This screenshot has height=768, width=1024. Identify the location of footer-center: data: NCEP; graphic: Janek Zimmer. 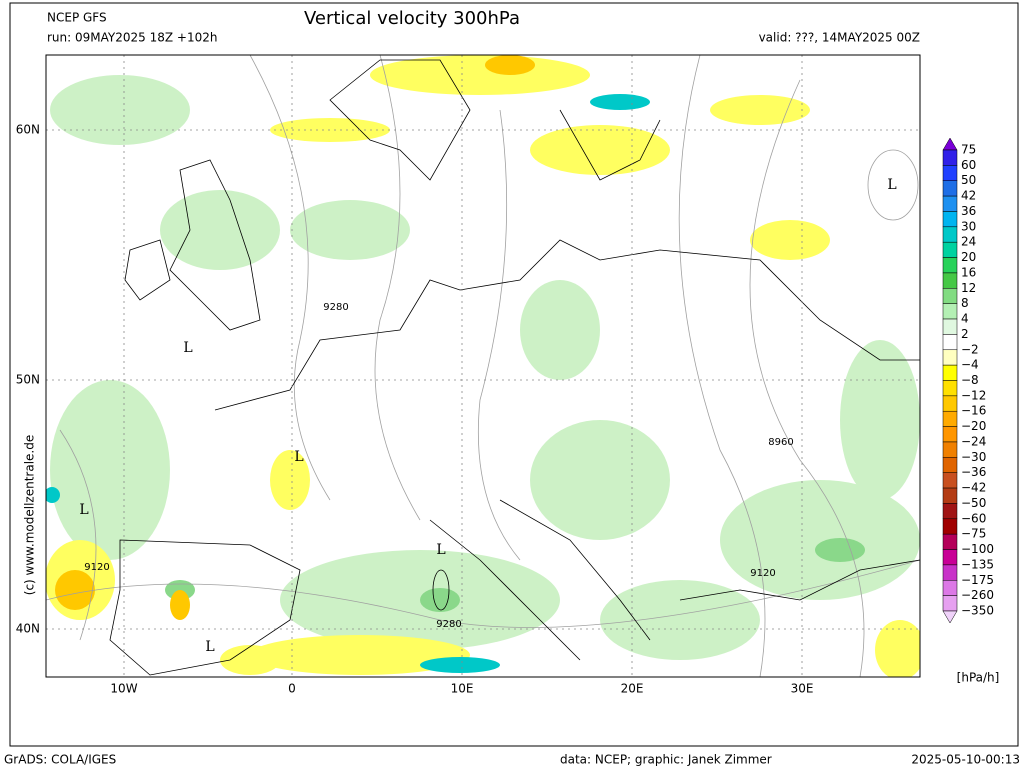
(666, 760).